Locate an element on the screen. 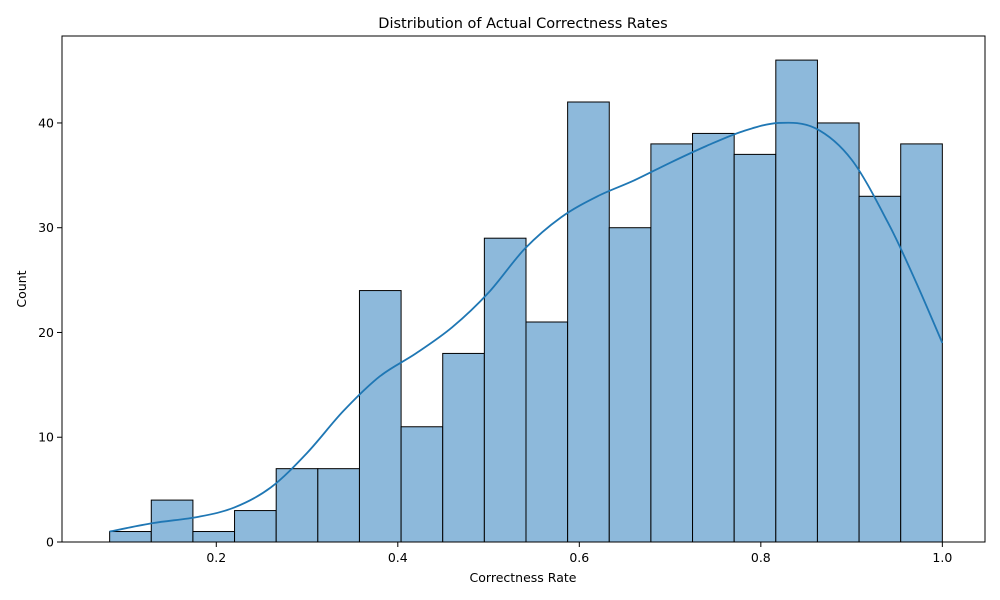  y-tick-label: 10 is located at coordinates (46, 437).